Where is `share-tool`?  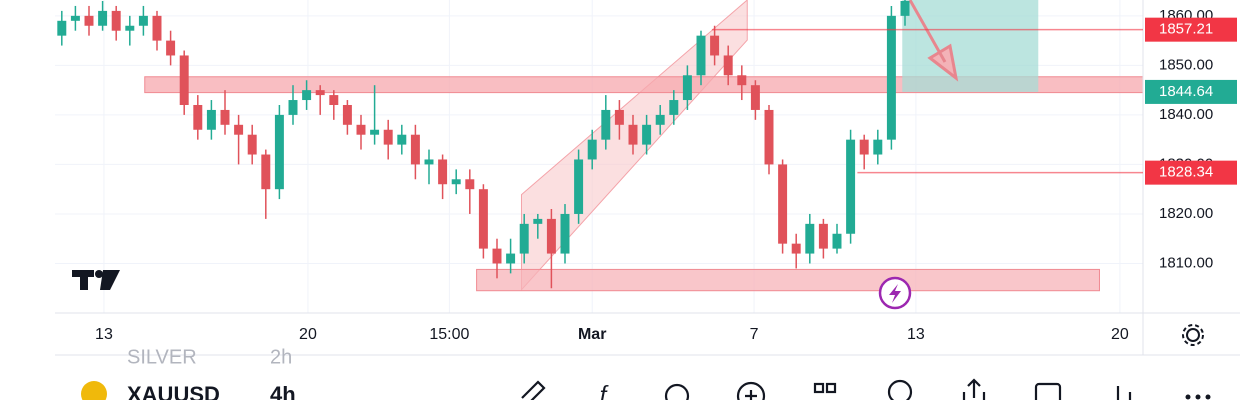 share-tool is located at coordinates (974, 389).